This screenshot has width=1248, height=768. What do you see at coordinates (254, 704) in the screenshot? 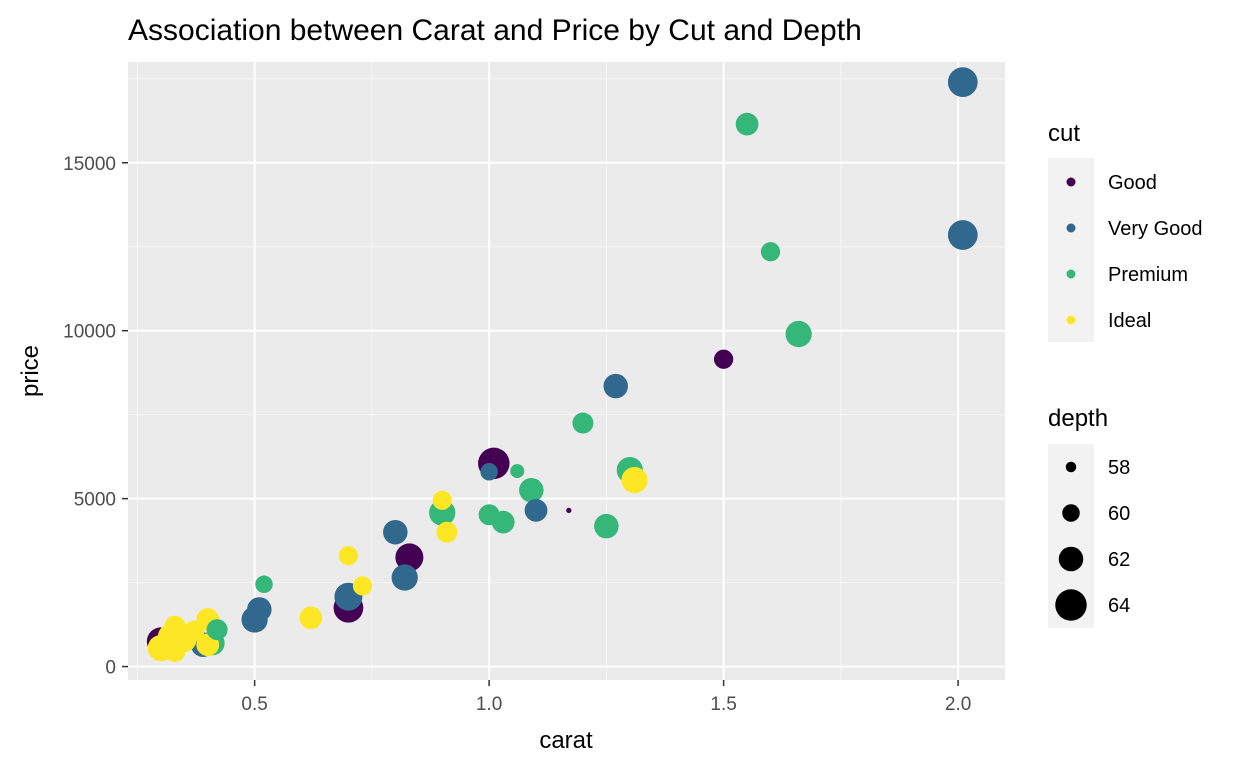
I see `x-tick-label: 0.5` at bounding box center [254, 704].